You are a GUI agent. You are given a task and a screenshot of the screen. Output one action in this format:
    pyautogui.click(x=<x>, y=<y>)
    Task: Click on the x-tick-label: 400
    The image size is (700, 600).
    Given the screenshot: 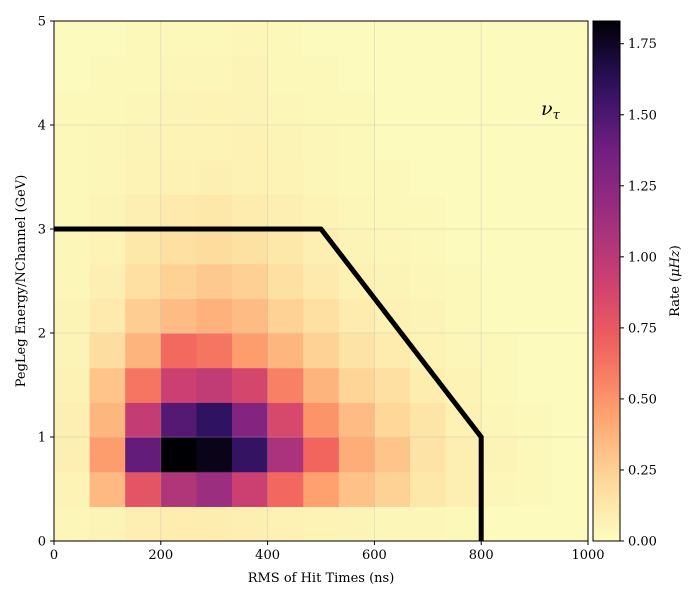 What is the action you would take?
    pyautogui.click(x=267, y=555)
    